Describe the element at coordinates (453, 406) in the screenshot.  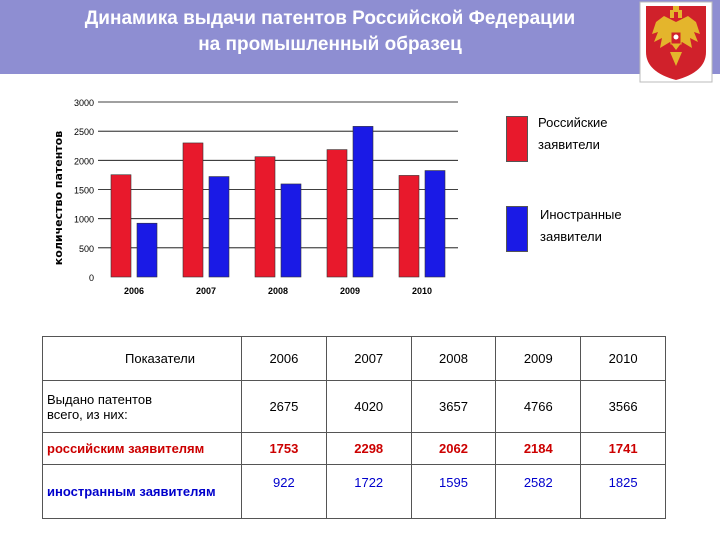
I see `table-cell: 3657` at that location.